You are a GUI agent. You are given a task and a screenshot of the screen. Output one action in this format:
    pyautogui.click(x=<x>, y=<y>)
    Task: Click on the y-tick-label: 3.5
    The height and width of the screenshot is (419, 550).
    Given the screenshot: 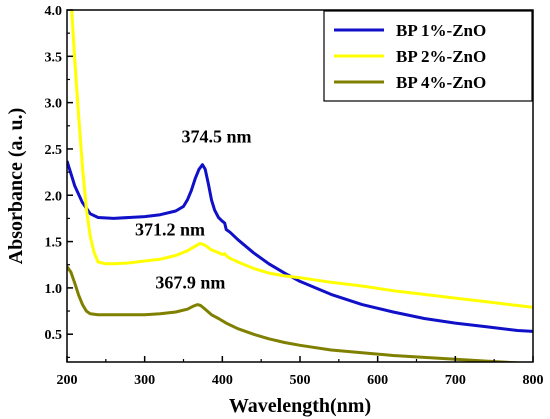 What is the action you would take?
    pyautogui.click(x=54, y=57)
    